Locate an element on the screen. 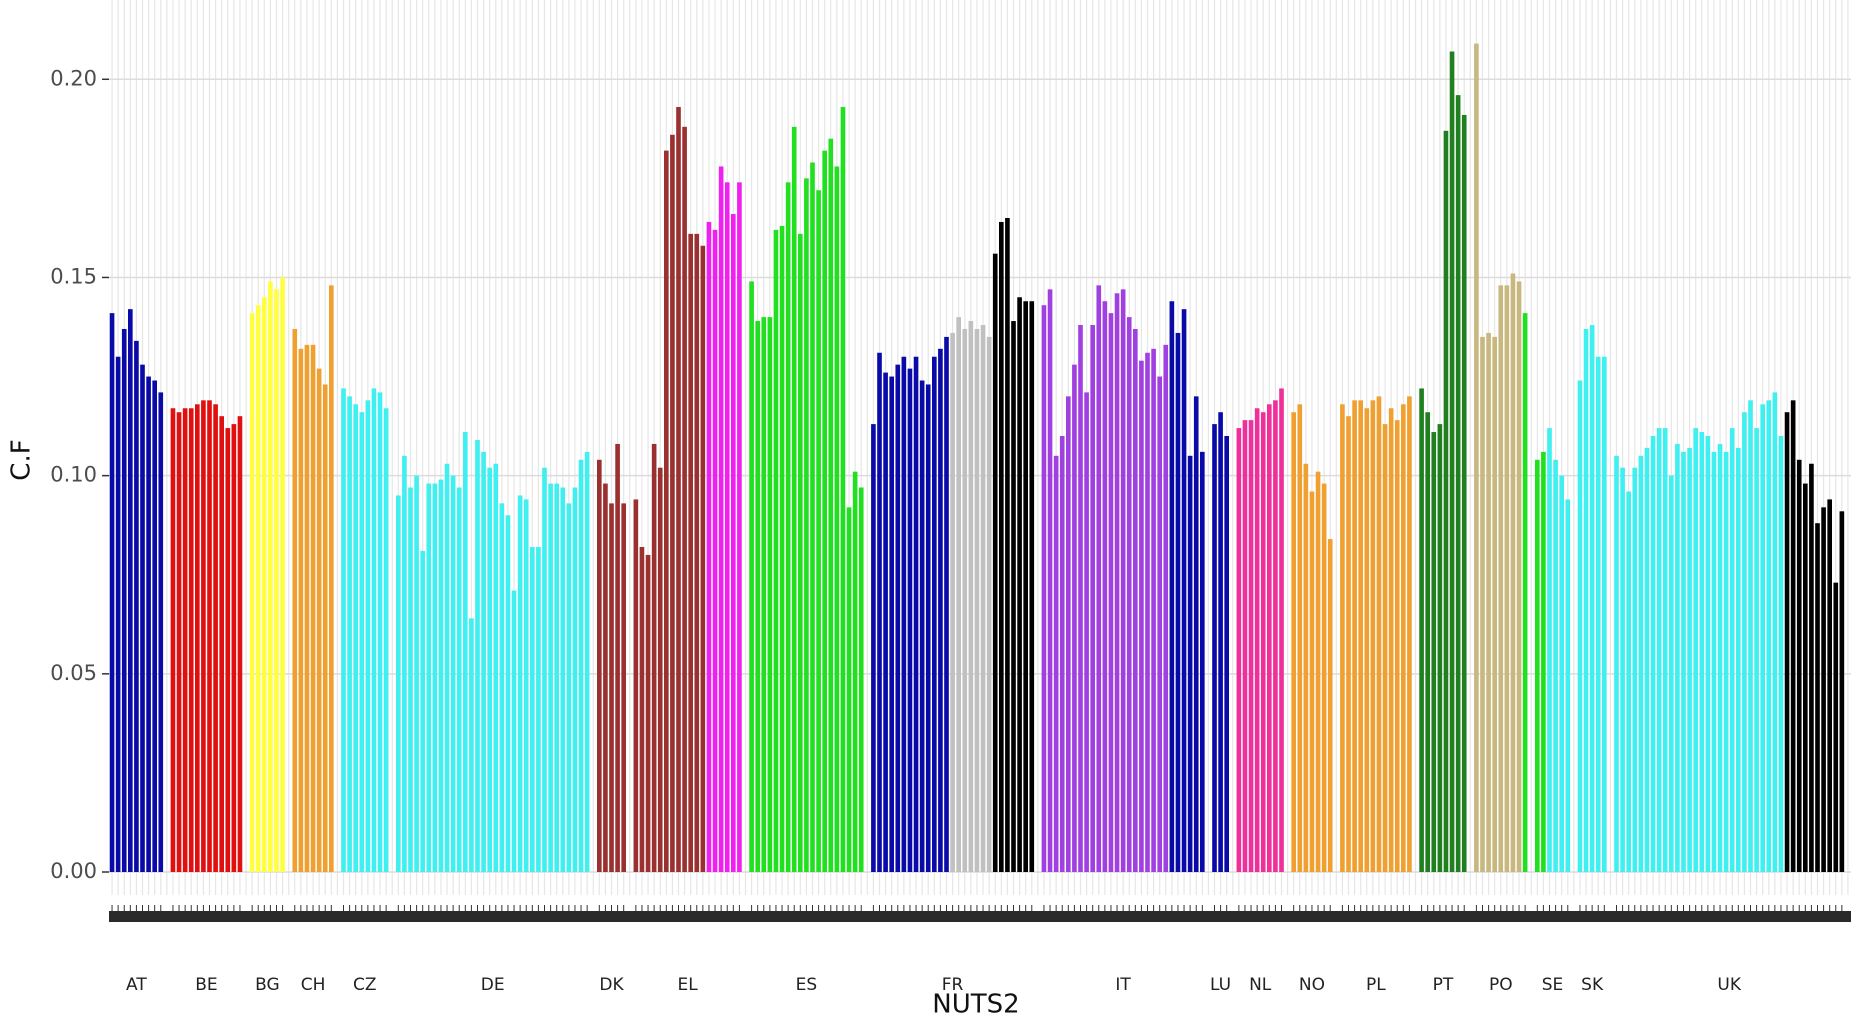 This screenshot has height=1024, width=1851. y-tick-label: 0.00 is located at coordinates (73, 871).